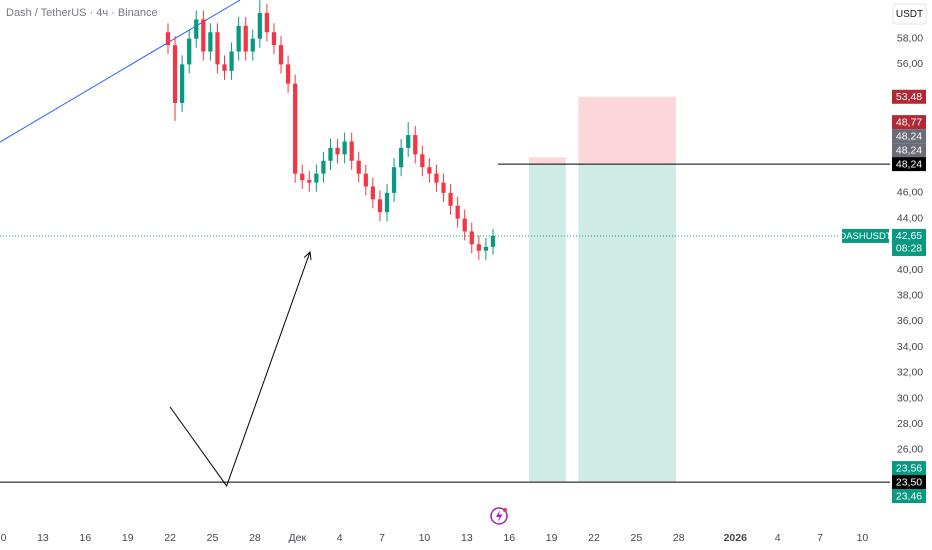 The height and width of the screenshot is (550, 932). I want to click on price-label: 23,46, so click(909, 496).